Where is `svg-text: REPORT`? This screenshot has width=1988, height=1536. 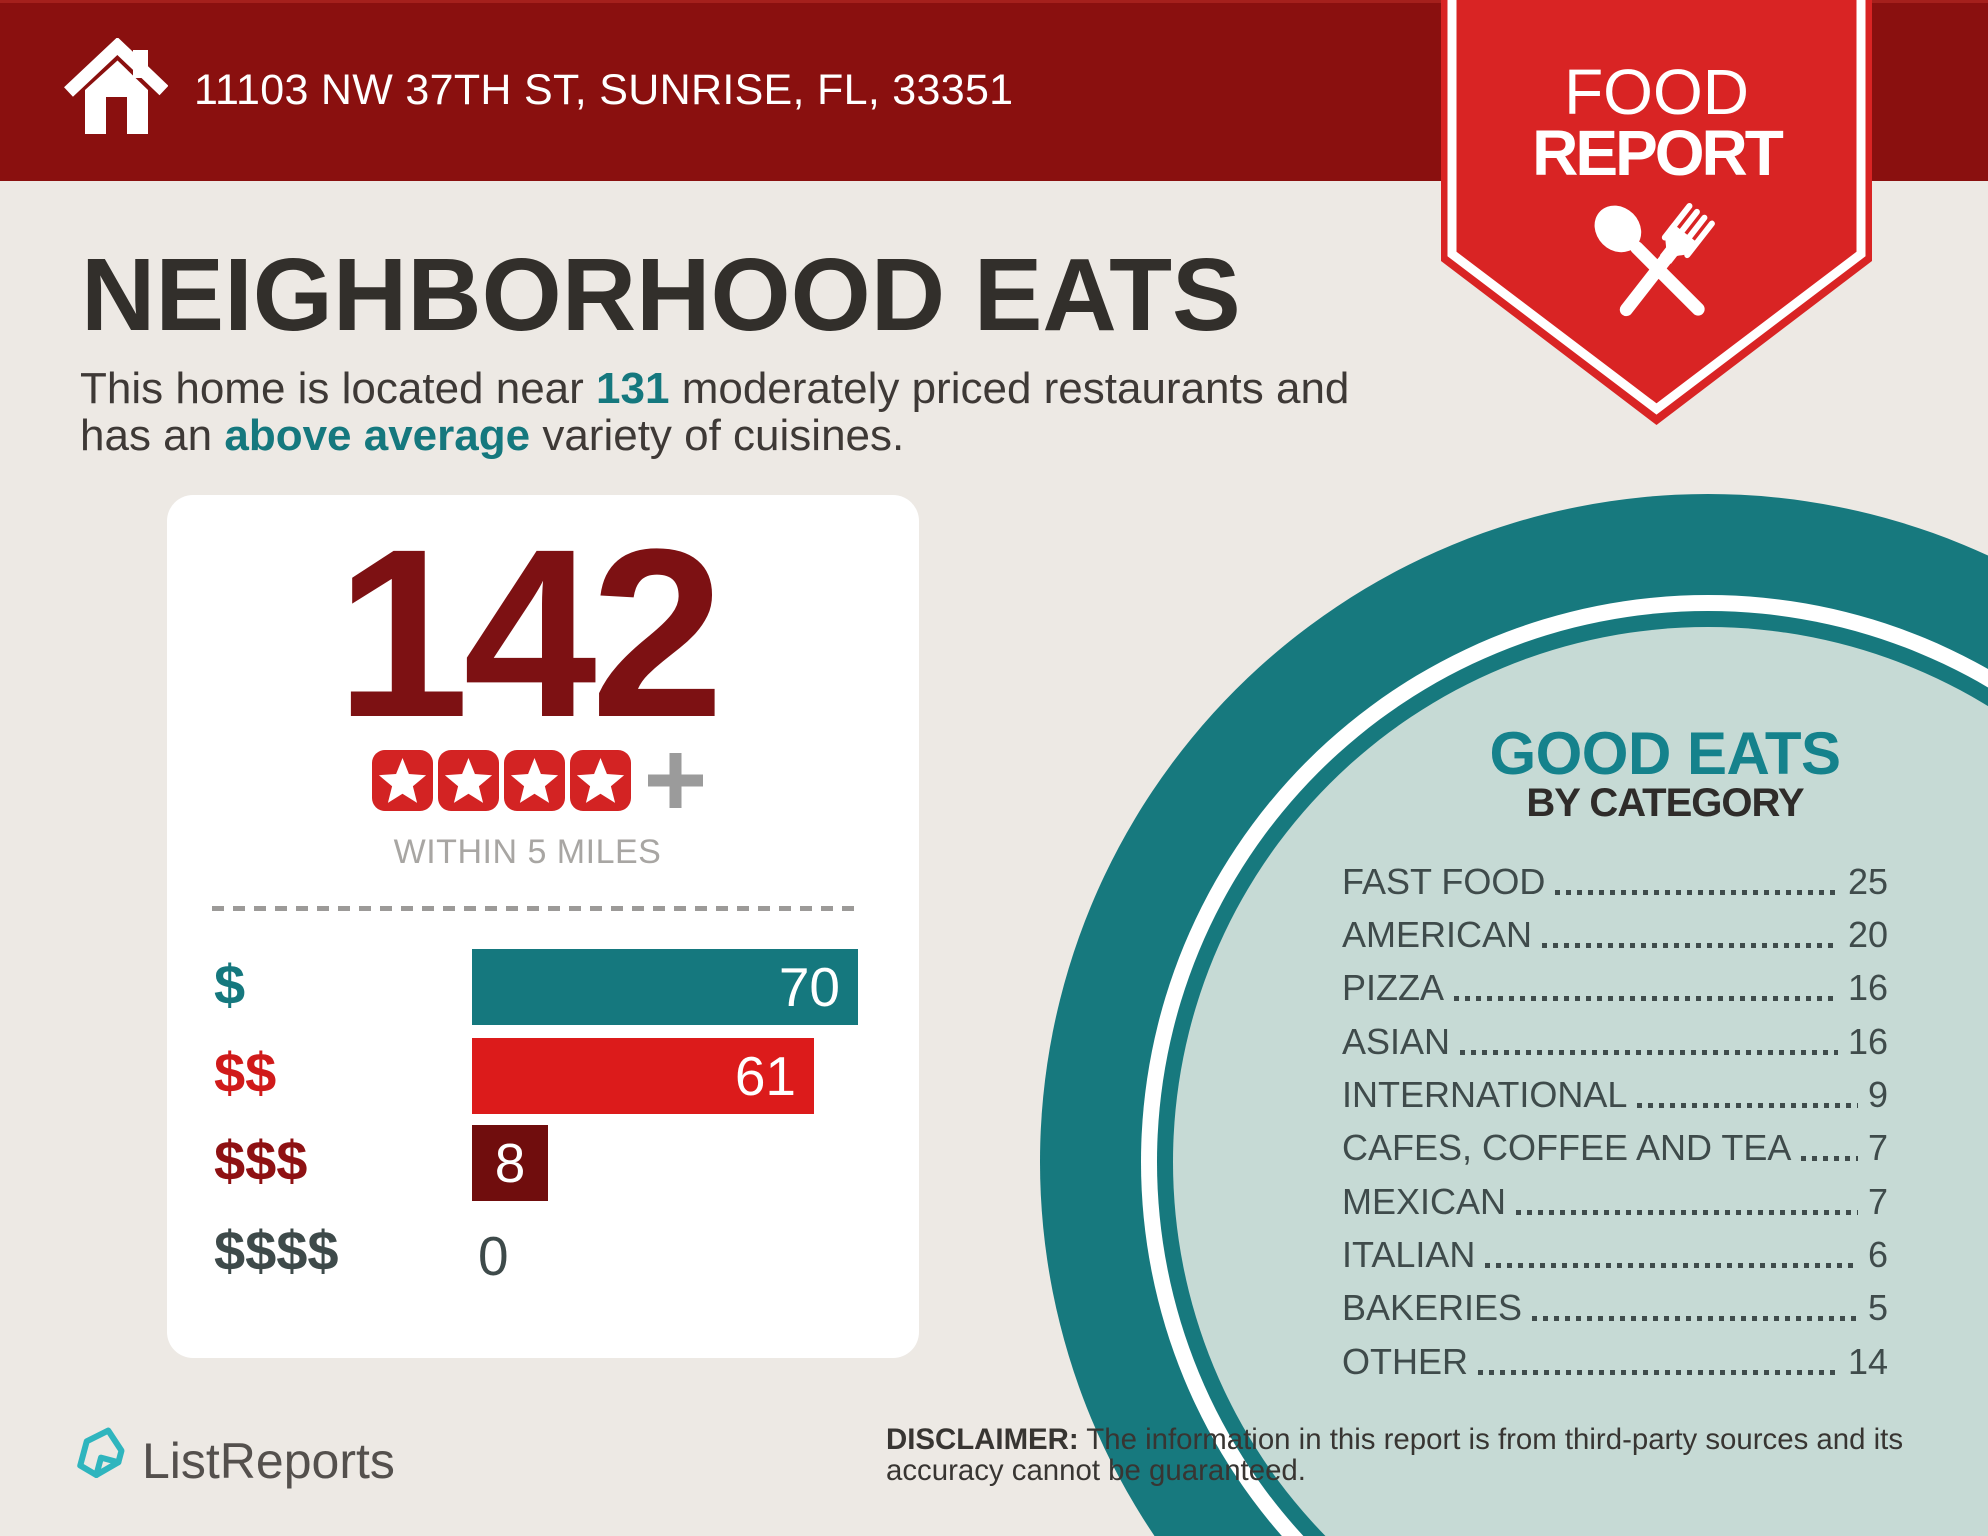
svg-text: REPORT is located at coordinates (1658, 153).